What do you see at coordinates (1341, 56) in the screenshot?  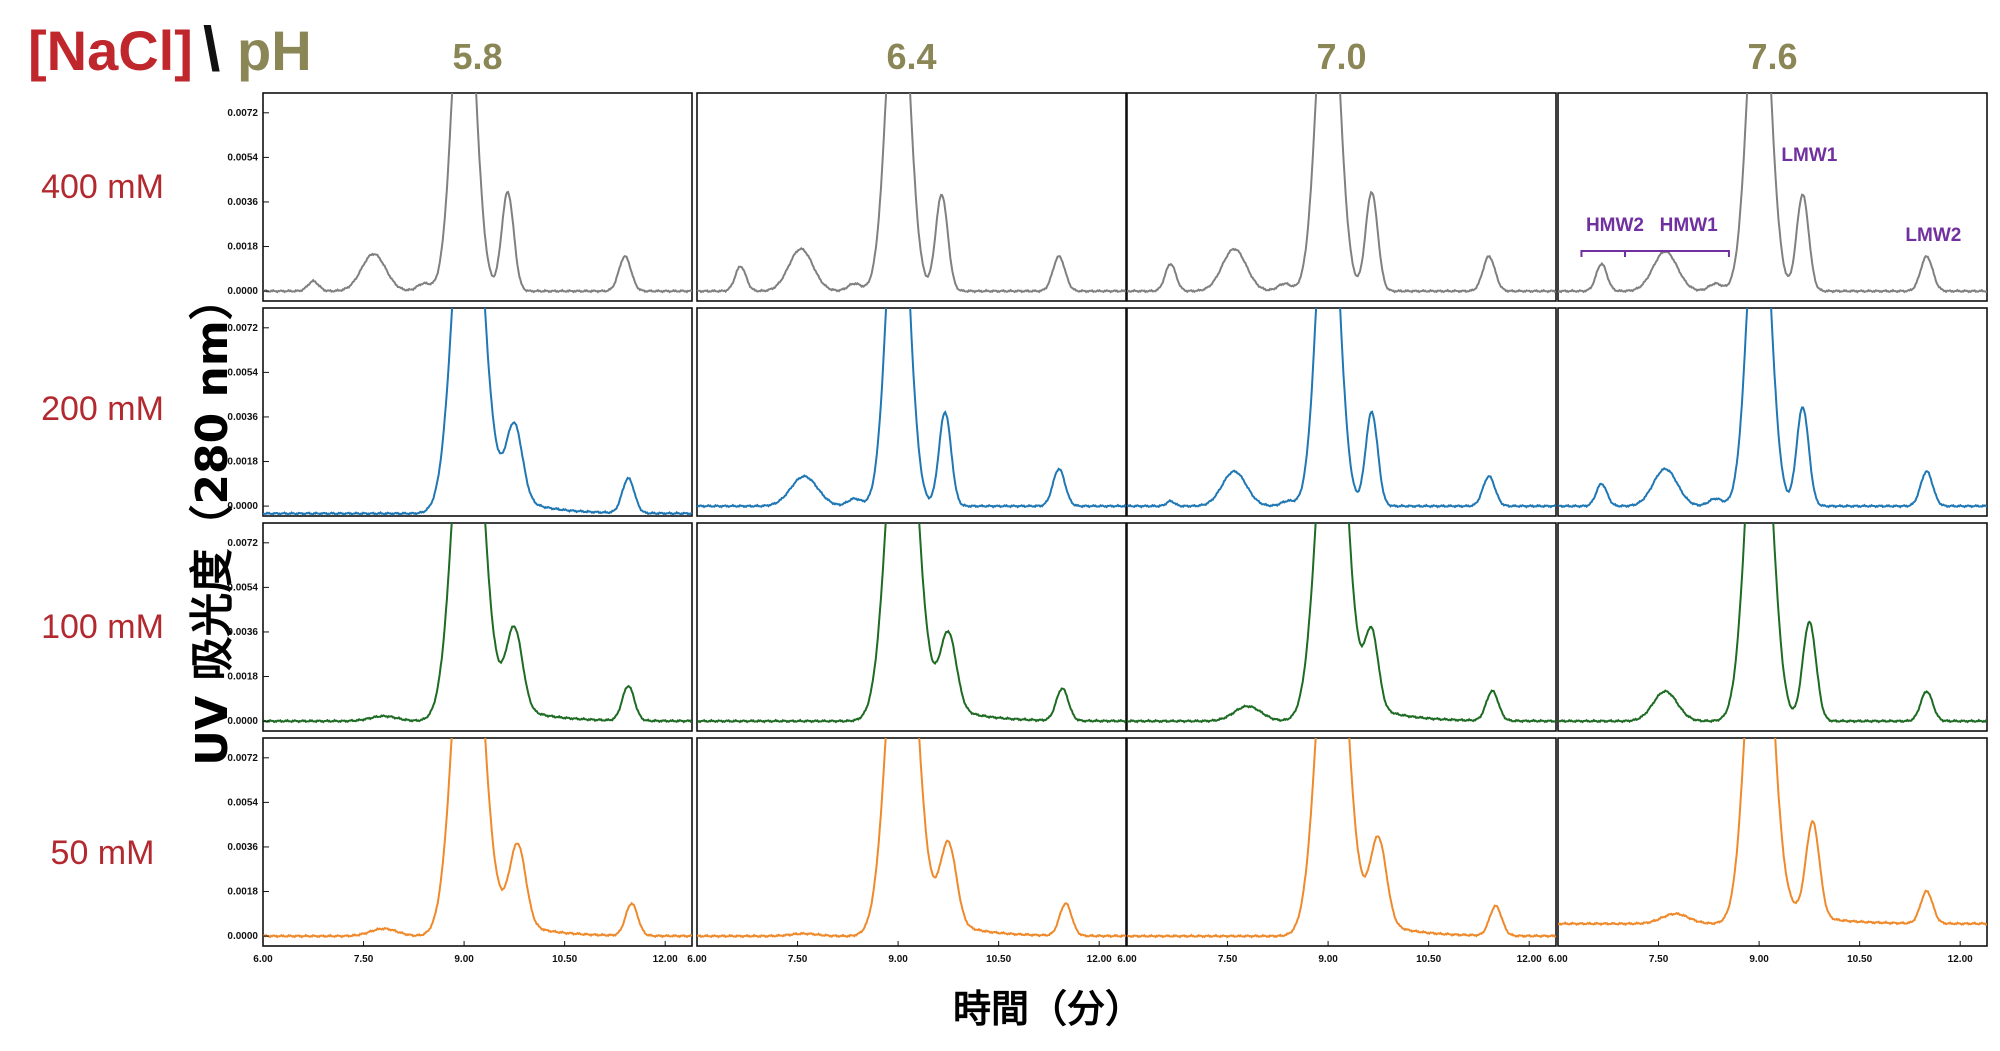 I see `column-header-ph-7-0: 7.0` at bounding box center [1341, 56].